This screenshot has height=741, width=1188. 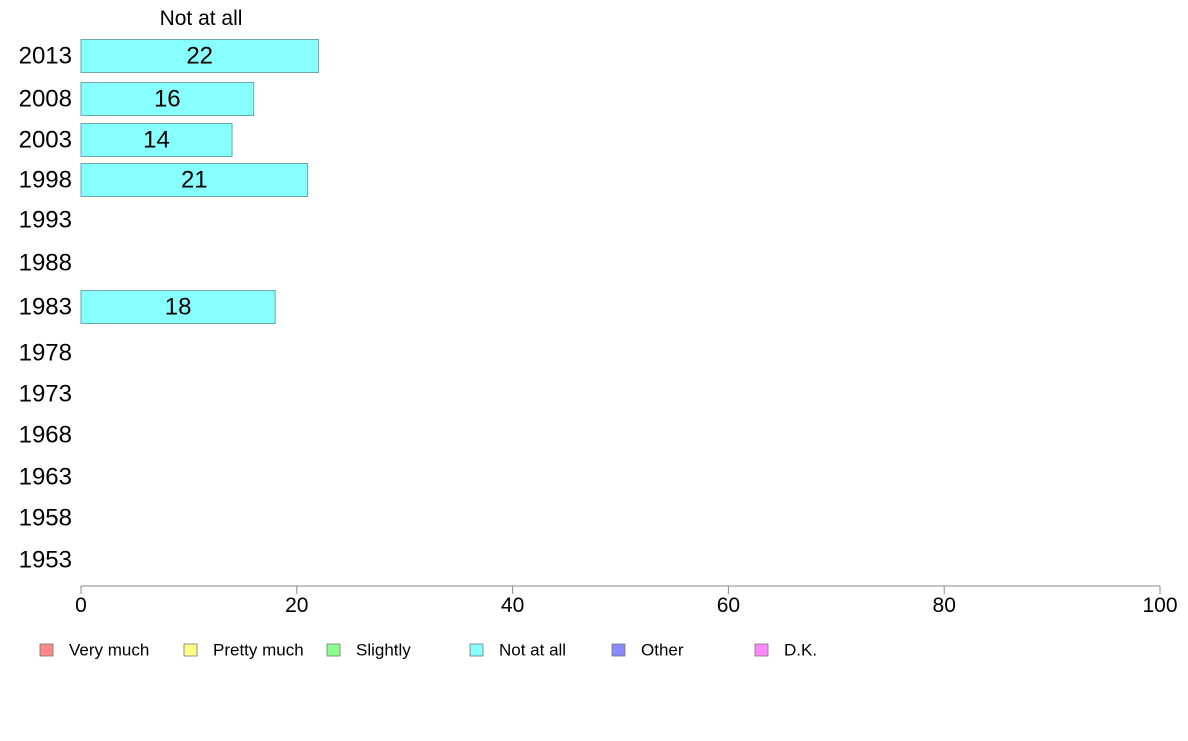 What do you see at coordinates (512, 605) in the screenshot?
I see `x-tick-label: 40` at bounding box center [512, 605].